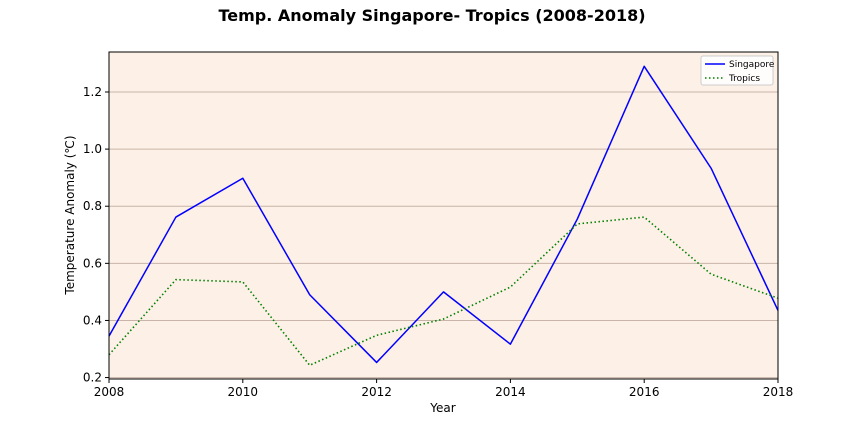  I want to click on x-tick-label: 2018, so click(778, 392).